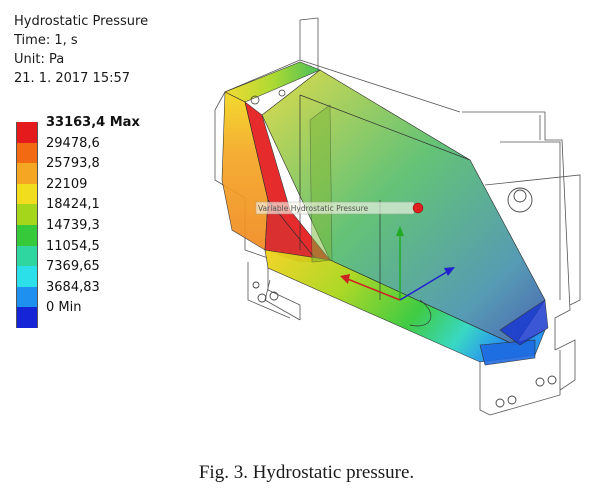 This screenshot has height=496, width=613. What do you see at coordinates (46, 40) in the screenshot?
I see `result-time: Time: 1, s` at bounding box center [46, 40].